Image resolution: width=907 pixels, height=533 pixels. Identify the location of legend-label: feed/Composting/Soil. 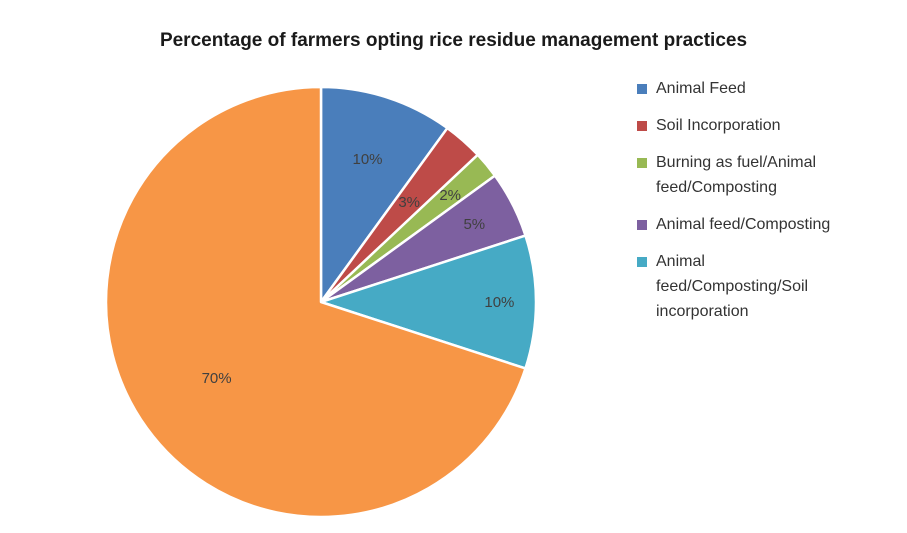
(732, 286).